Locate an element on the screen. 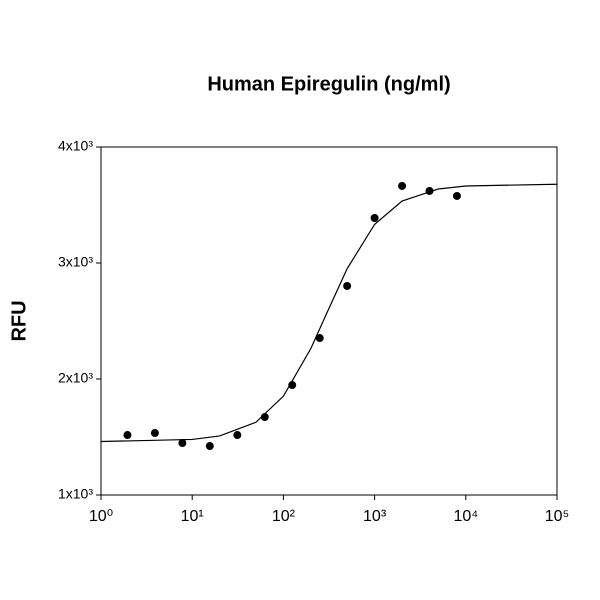  x-tick-label: 10³ is located at coordinates (375, 516).